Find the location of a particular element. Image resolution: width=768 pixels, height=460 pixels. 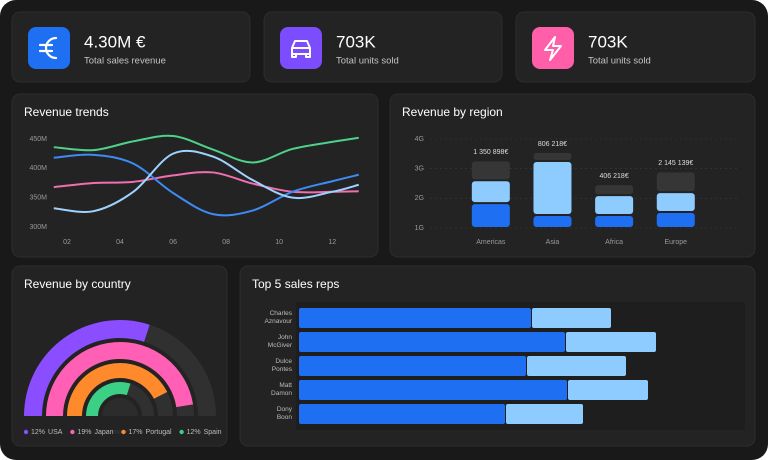

y-tick-label: 350M is located at coordinates (38, 198).